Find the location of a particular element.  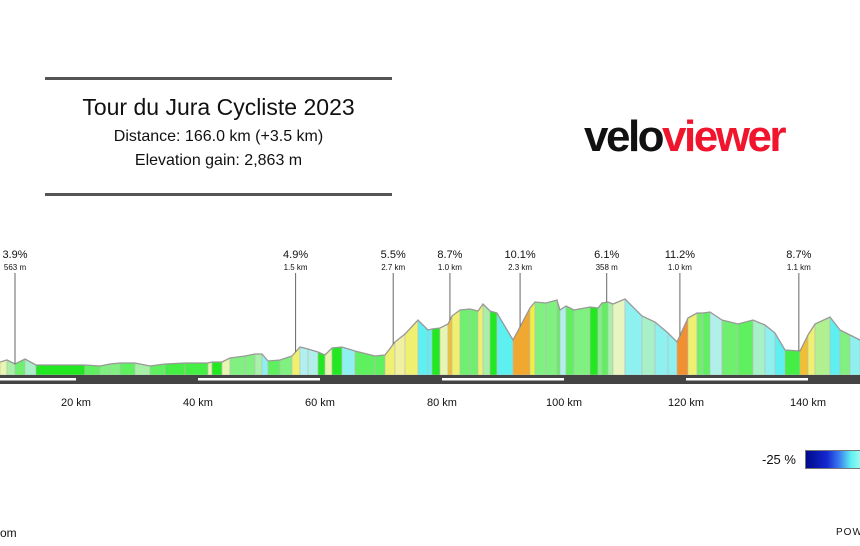

footer-left-text: om is located at coordinates (8, 533).